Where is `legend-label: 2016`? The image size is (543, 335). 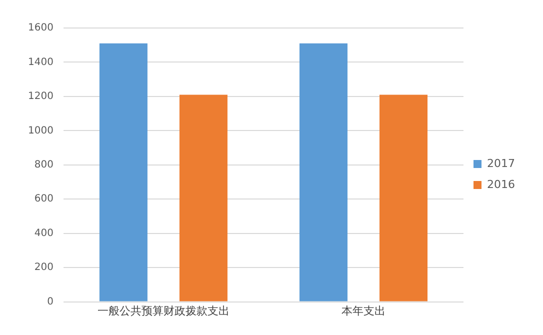 legend-label: 2016 is located at coordinates (501, 184).